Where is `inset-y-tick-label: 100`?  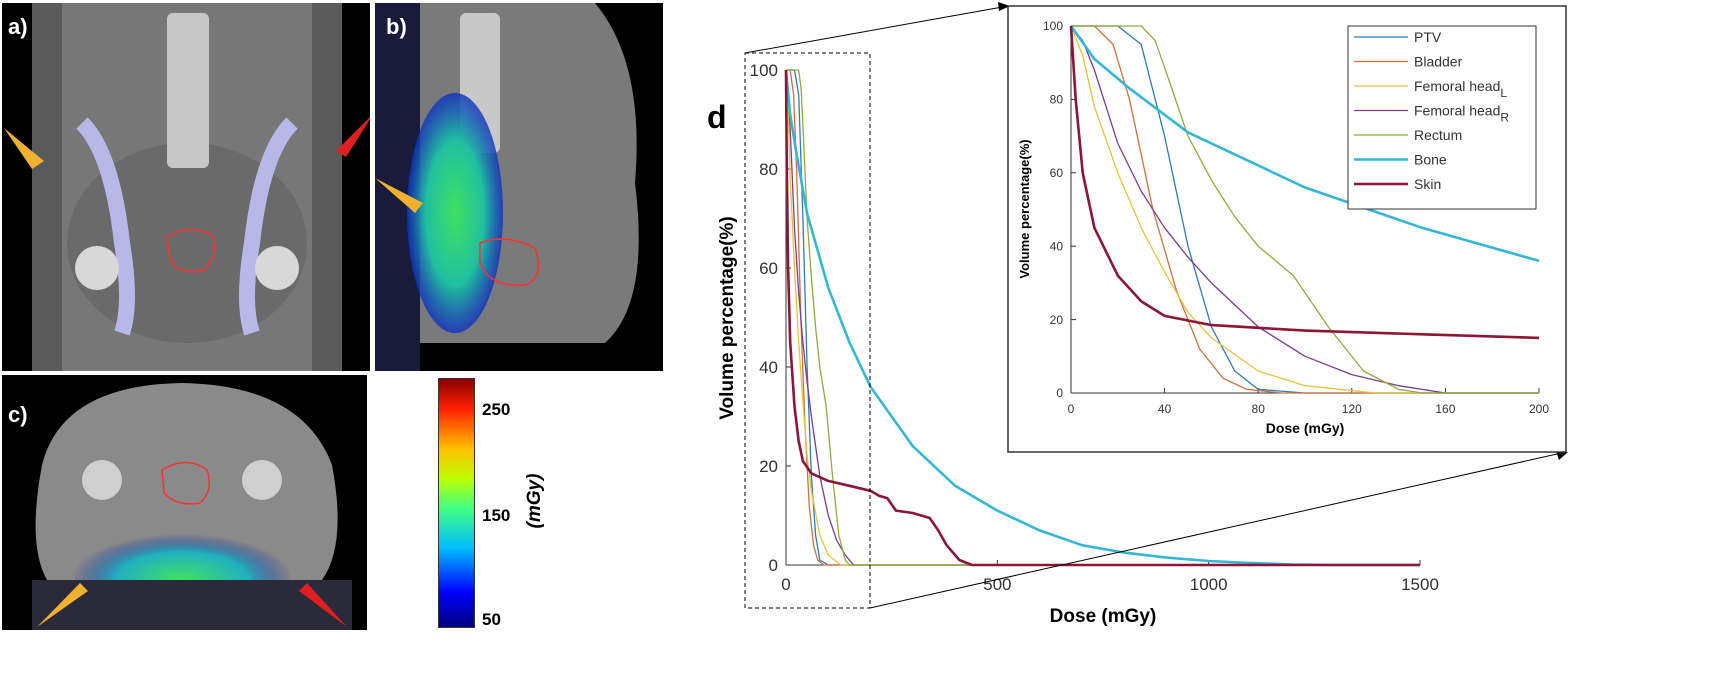 inset-y-tick-label: 100 is located at coordinates (1053, 26).